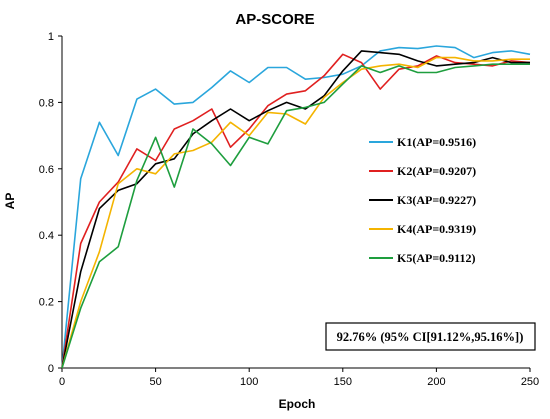 Image resolution: width=550 pixels, height=419 pixels. What do you see at coordinates (46, 170) in the screenshot?
I see `y-tick-label: 0.6` at bounding box center [46, 170].